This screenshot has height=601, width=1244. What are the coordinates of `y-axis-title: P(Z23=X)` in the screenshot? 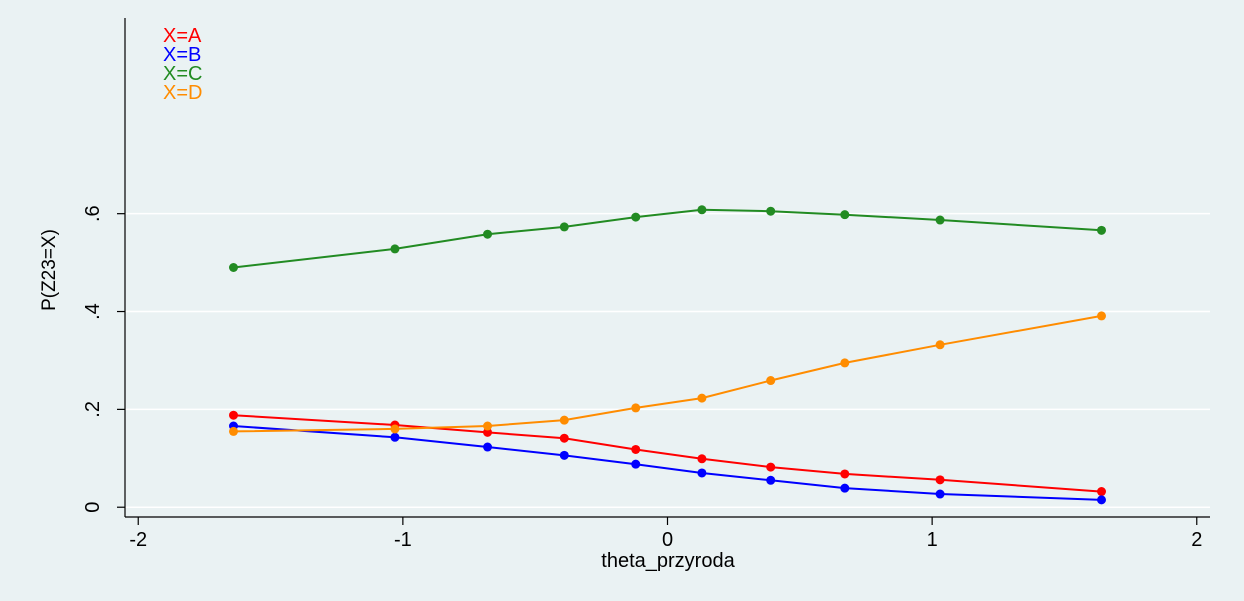 It's located at (49, 270).